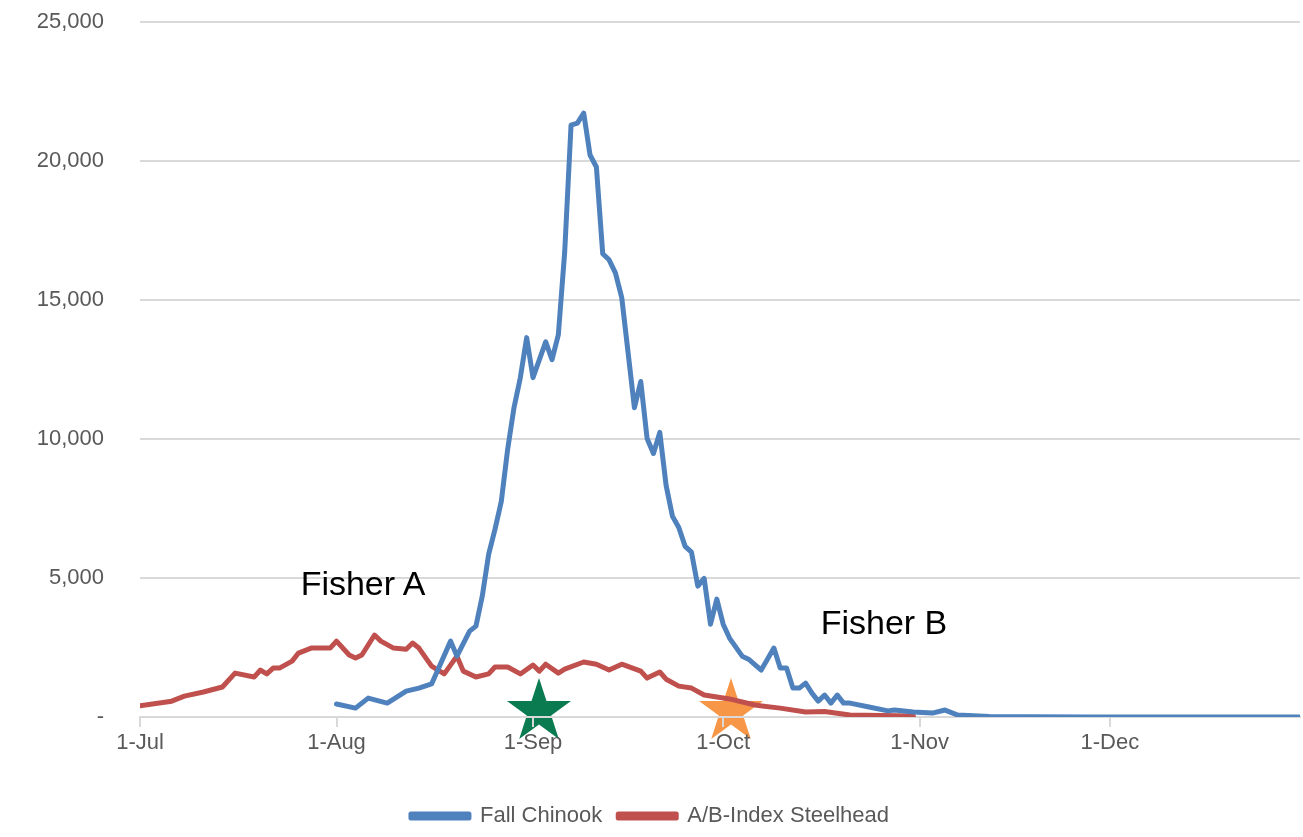  Describe the element at coordinates (541, 815) in the screenshot. I see `legend-label: Fall Chinook` at that location.